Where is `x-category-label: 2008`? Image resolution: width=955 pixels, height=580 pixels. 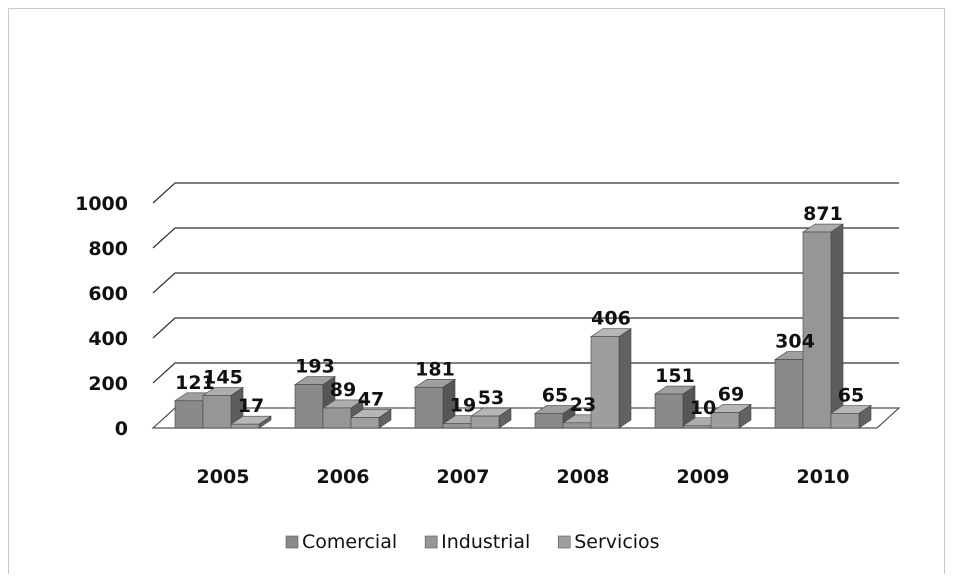
x-category-label: 2008 is located at coordinates (583, 477).